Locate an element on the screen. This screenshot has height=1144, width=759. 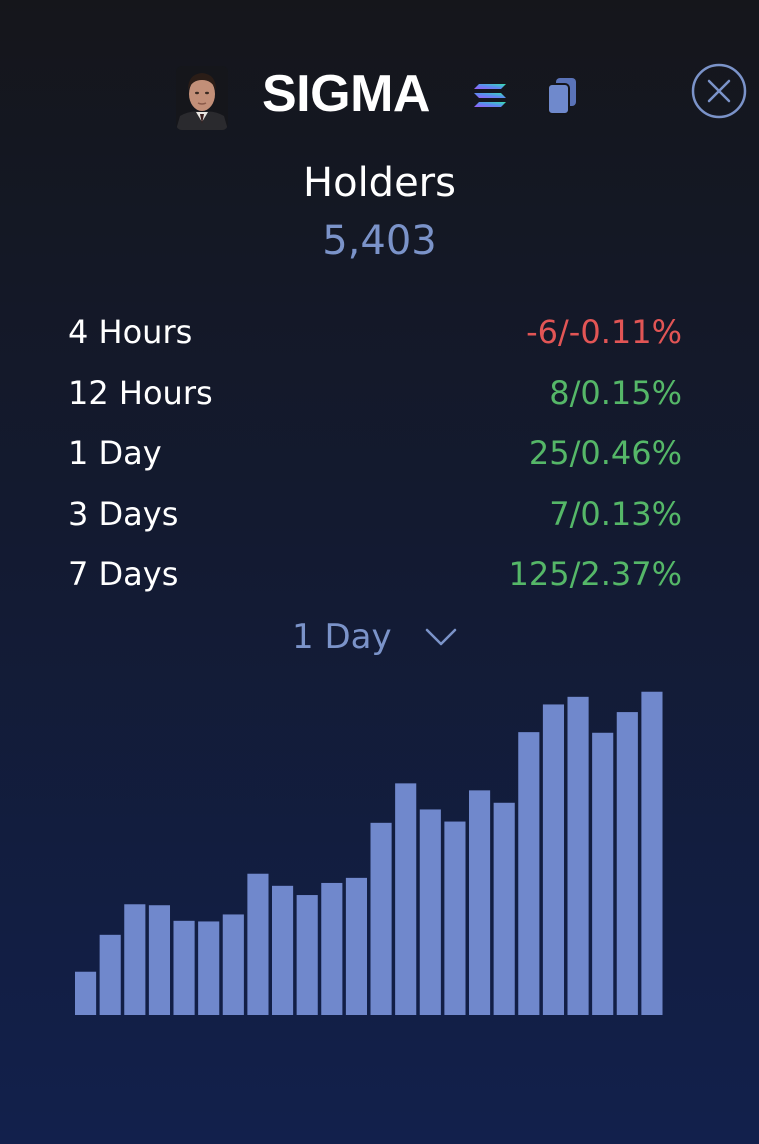
stat-row-1-day: 1 Day 25/0.46% is located at coordinates (375, 453).